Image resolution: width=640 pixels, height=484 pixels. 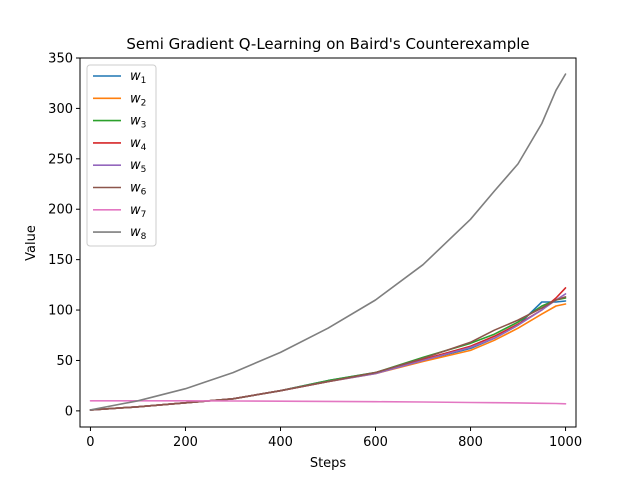 What do you see at coordinates (138, 233) in the screenshot?
I see `legend-entry-w8: w8` at bounding box center [138, 233].